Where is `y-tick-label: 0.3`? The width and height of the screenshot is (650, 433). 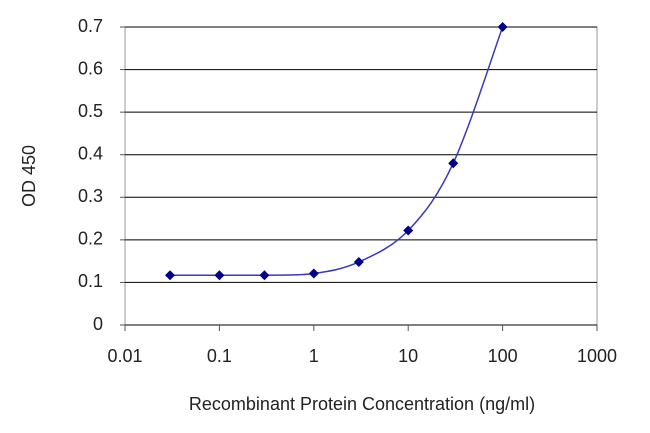
y-tick-label: 0.3 is located at coordinates (90, 196).